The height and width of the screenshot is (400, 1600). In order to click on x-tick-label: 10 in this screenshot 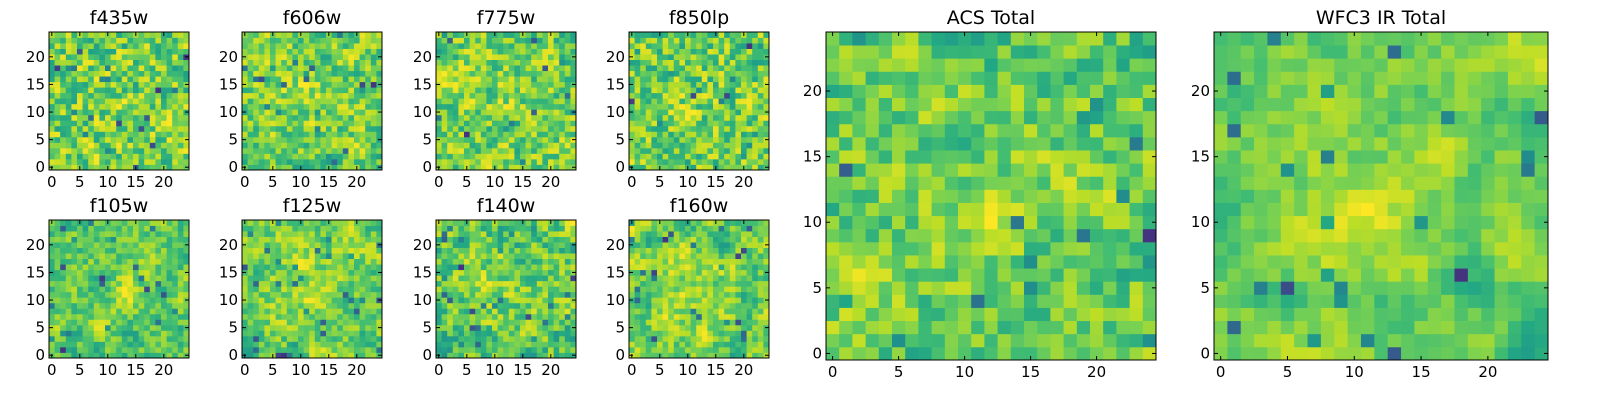, I will do `click(300, 370)`.